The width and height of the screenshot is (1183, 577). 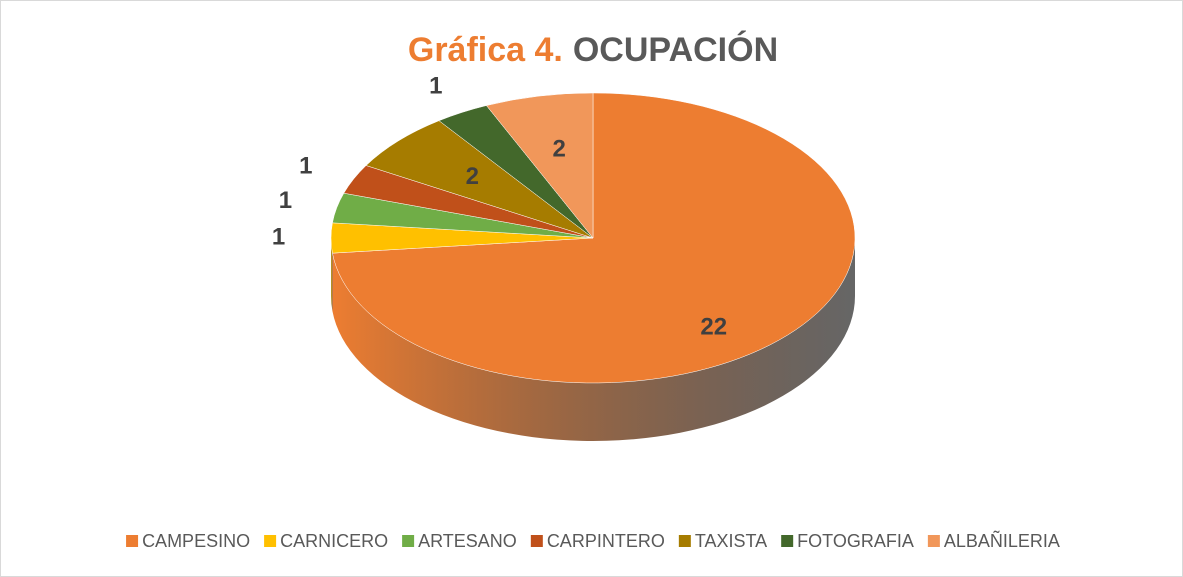 What do you see at coordinates (675, 50) in the screenshot?
I see `title-text: OCUPACIÓN` at bounding box center [675, 50].